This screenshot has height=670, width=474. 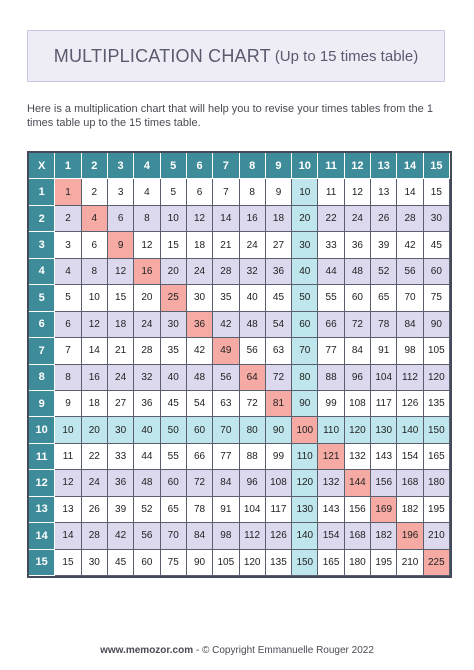 What do you see at coordinates (358, 272) in the screenshot?
I see `product-cell-4x12: 48` at bounding box center [358, 272].